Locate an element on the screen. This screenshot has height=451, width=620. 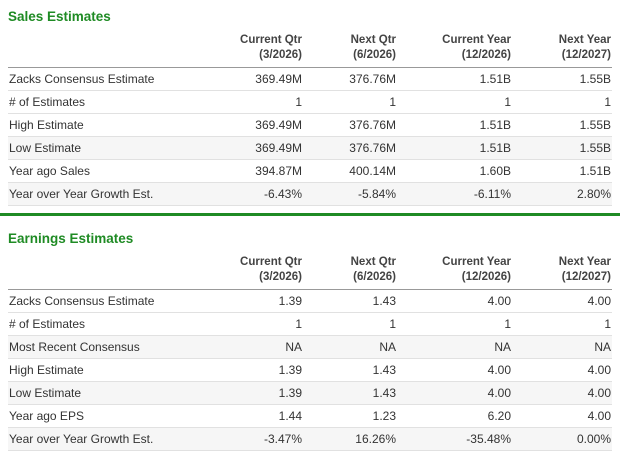
value-cell: 1.60B is located at coordinates (454, 171).